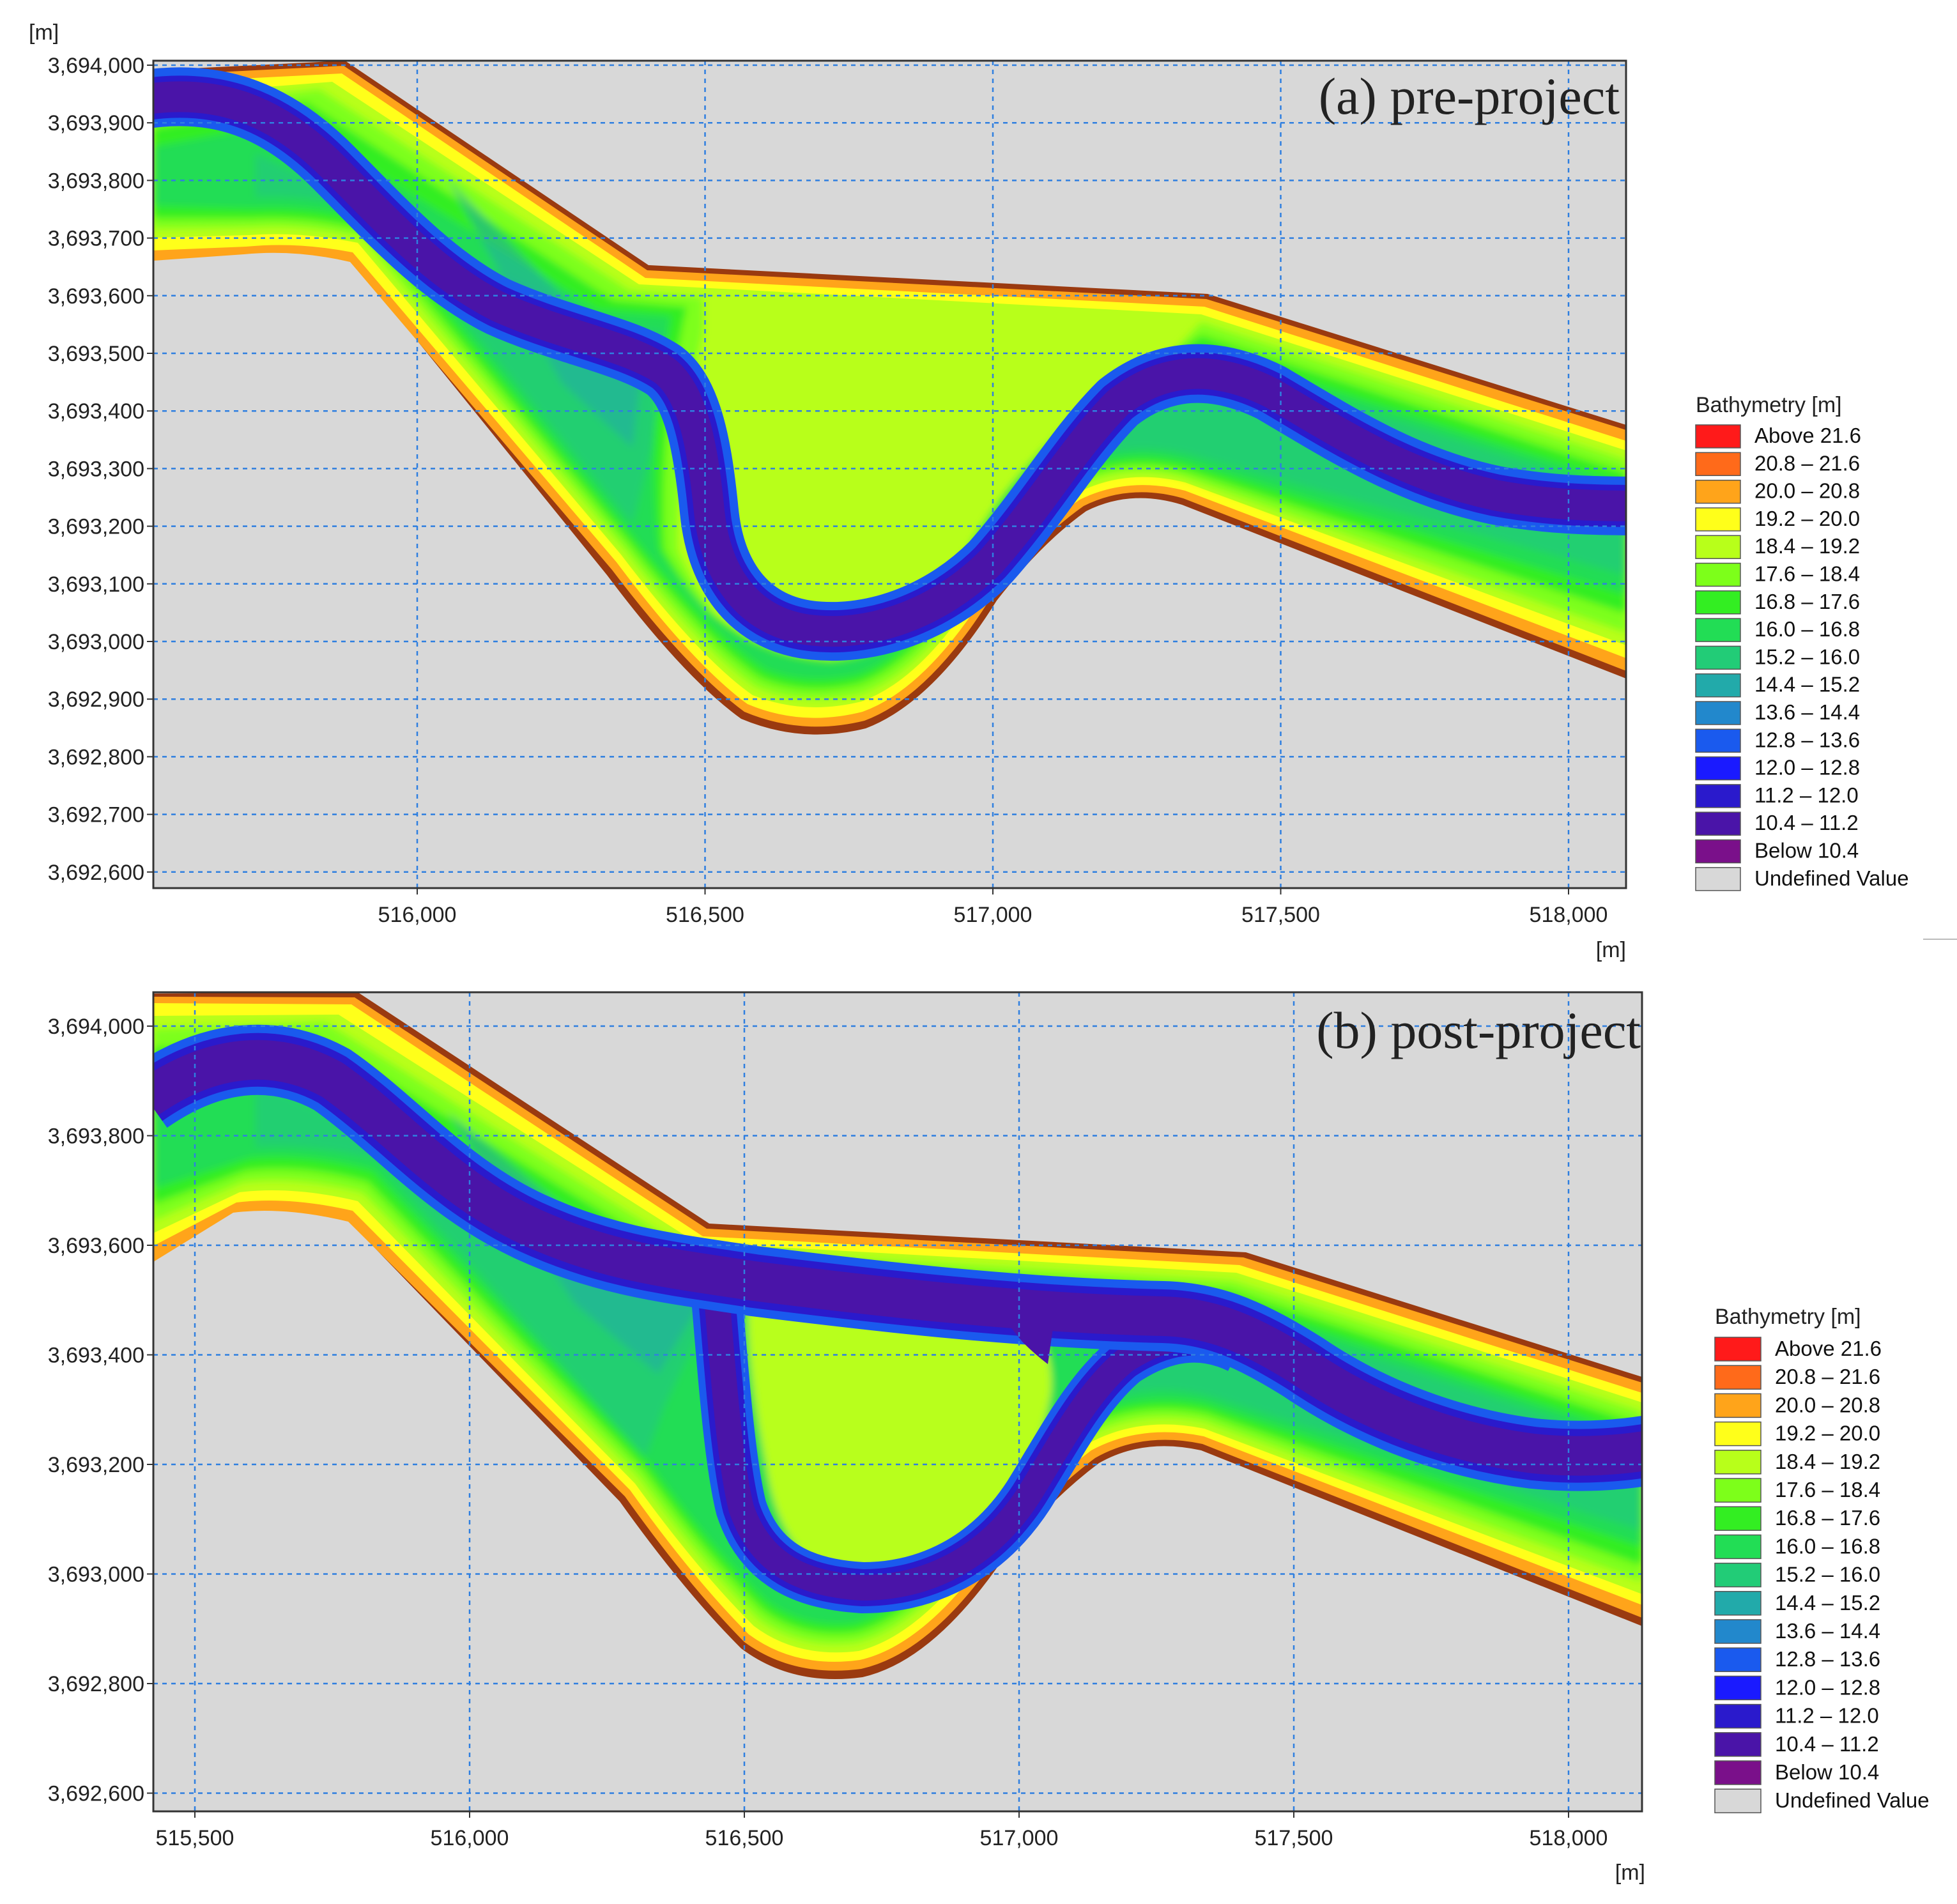 The height and width of the screenshot is (1904, 1957). Describe the element at coordinates (1769, 405) in the screenshot. I see `panel-a-legend-title: Bathymetry [m]` at that location.